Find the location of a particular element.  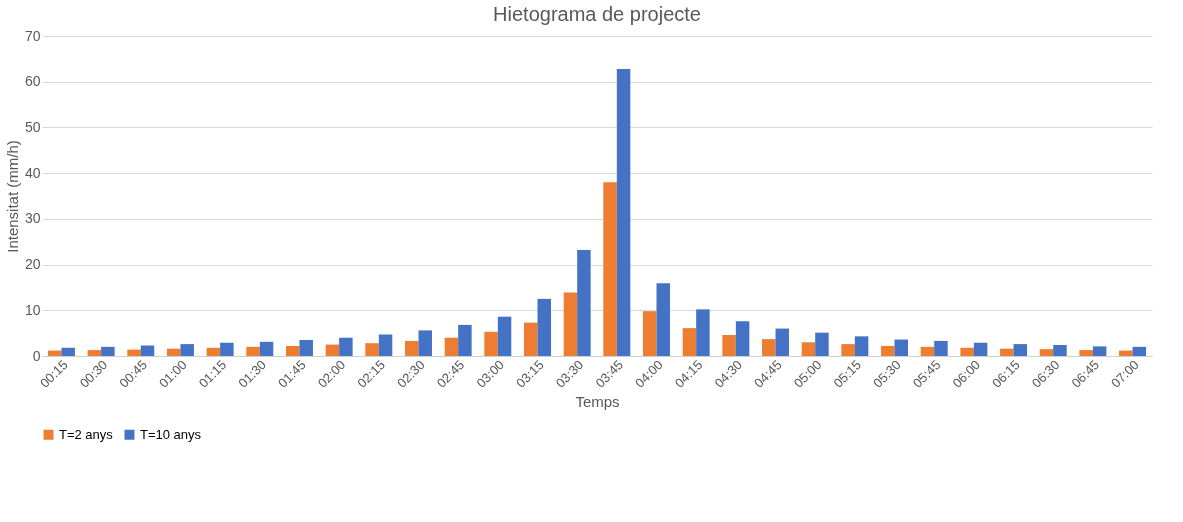

y-tick-label: 60 is located at coordinates (32, 81).